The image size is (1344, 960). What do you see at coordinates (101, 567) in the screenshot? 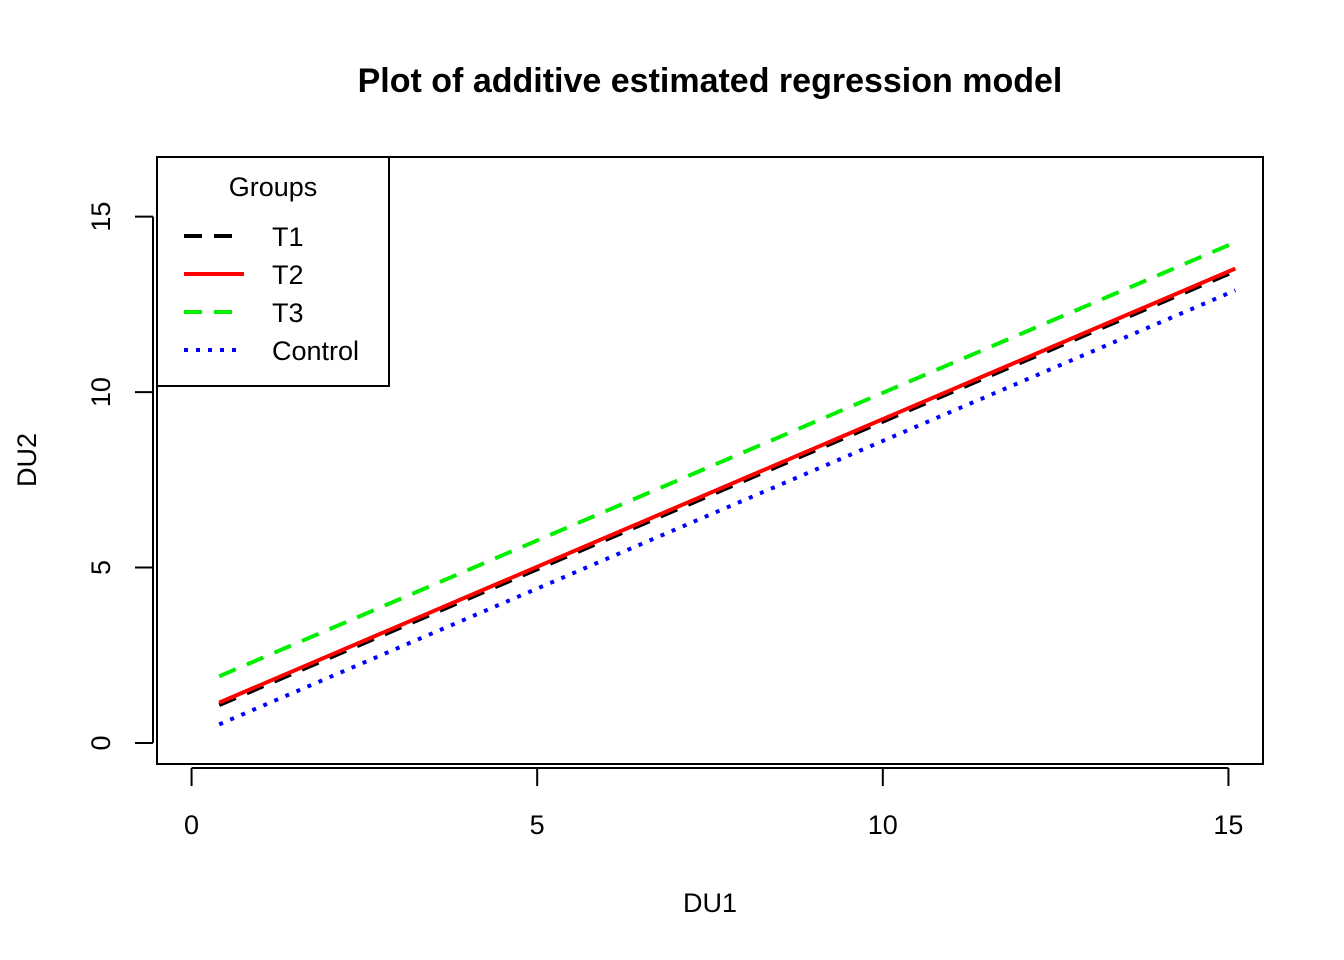
I see `y-tick-label: 5` at bounding box center [101, 567].